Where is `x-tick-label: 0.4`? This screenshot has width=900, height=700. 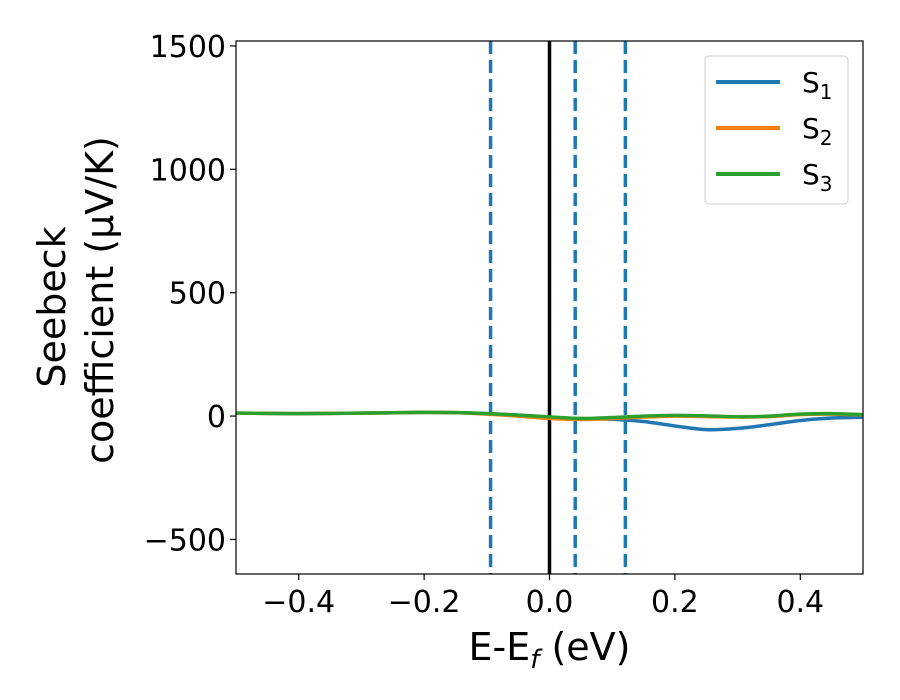 x-tick-label: 0.4 is located at coordinates (800, 602).